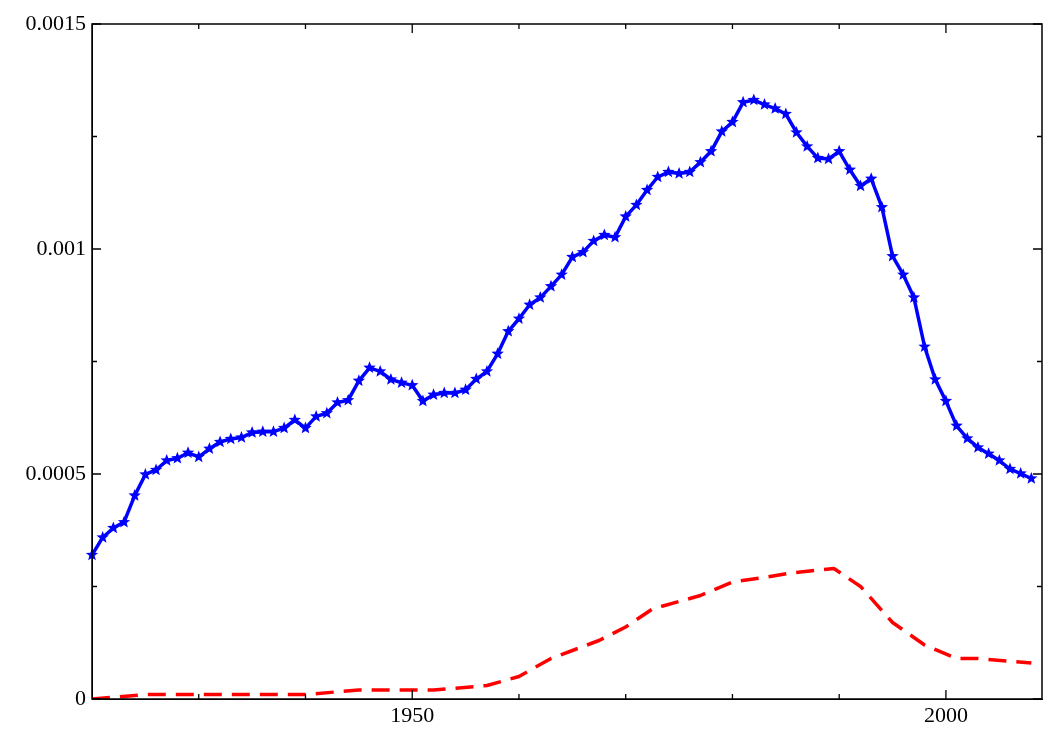 Image resolution: width=1046 pixels, height=729 pixels. Describe the element at coordinates (412, 714) in the screenshot. I see `x-tick-label: 1950` at that location.